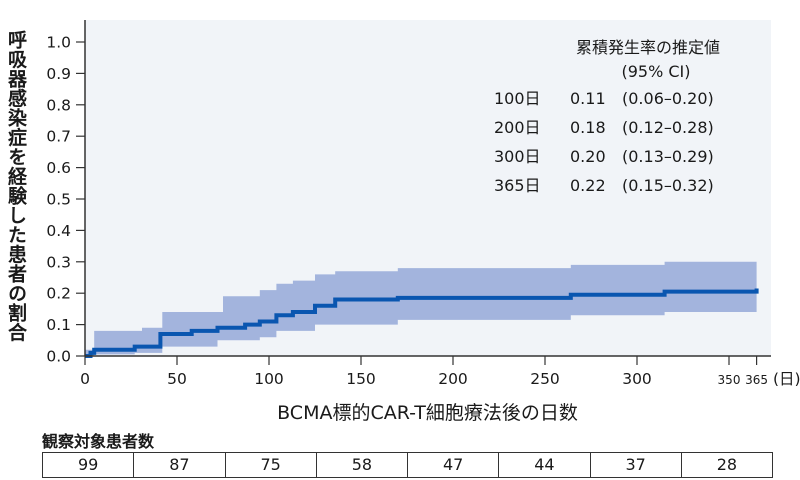 The image size is (800, 480). Describe the element at coordinates (636, 465) in the screenshot. I see `risk-table-cell: 37` at that location.